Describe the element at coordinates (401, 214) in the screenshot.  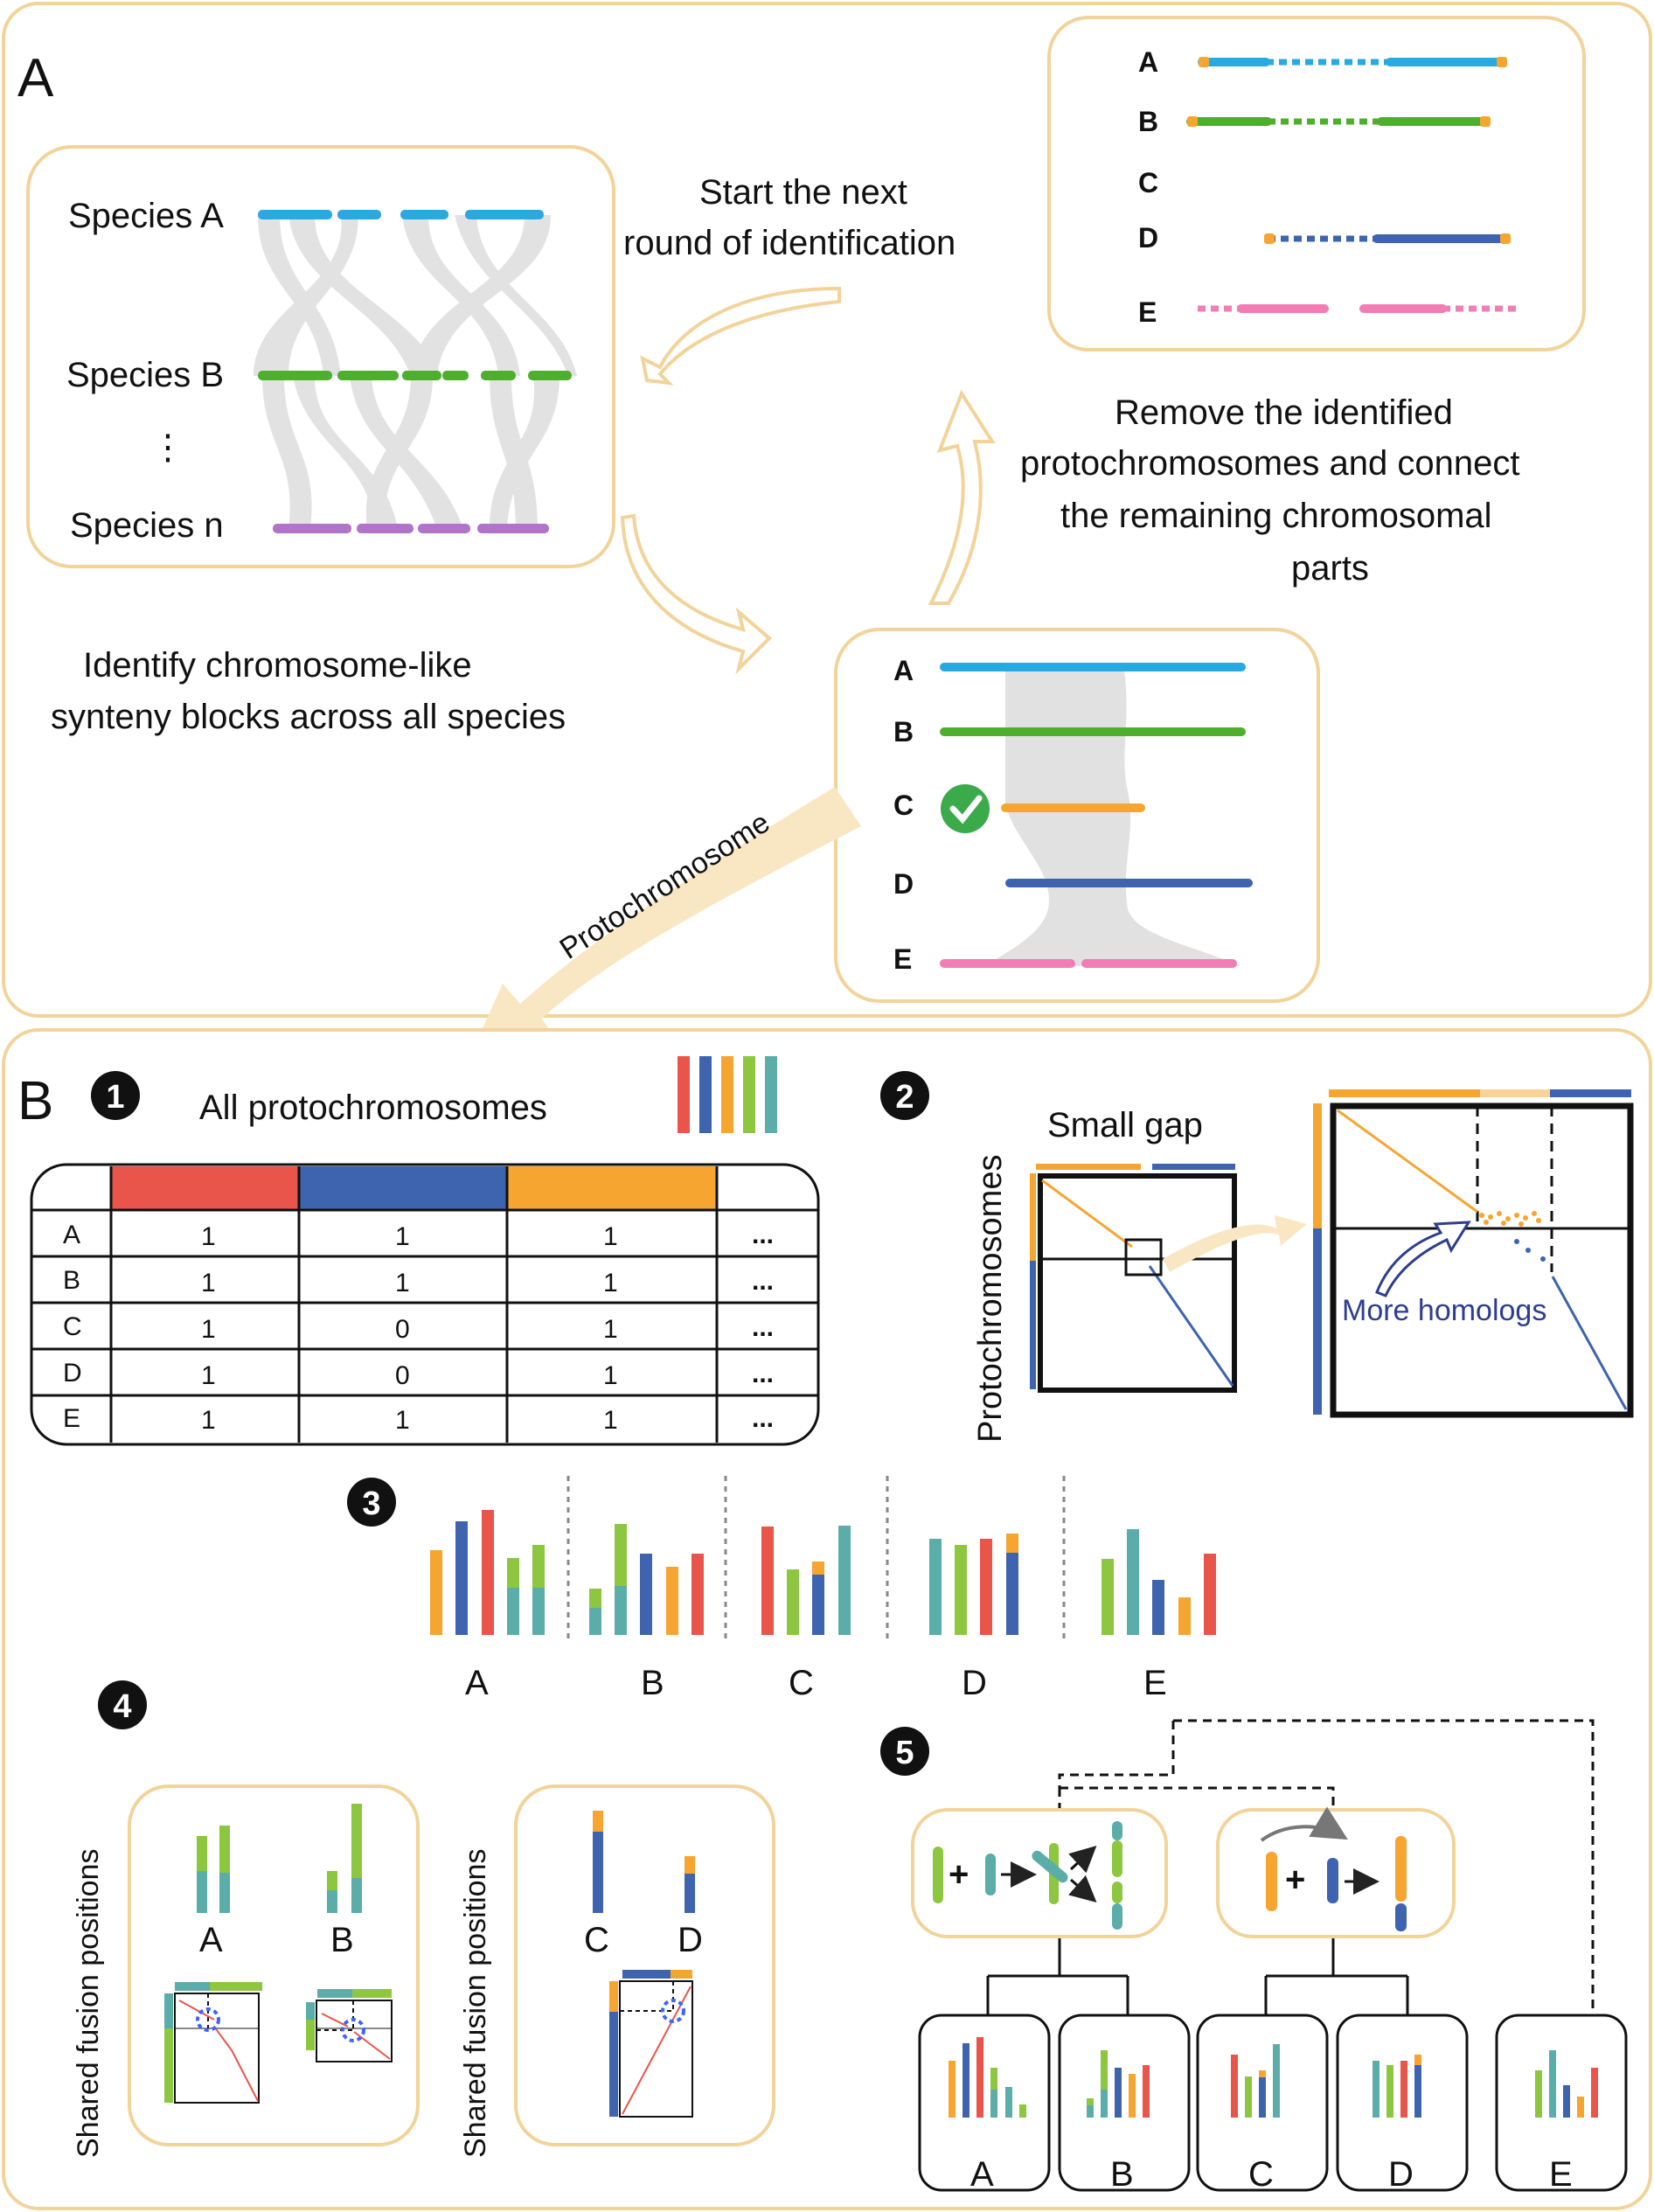
I see `species-a-bars` at that location.